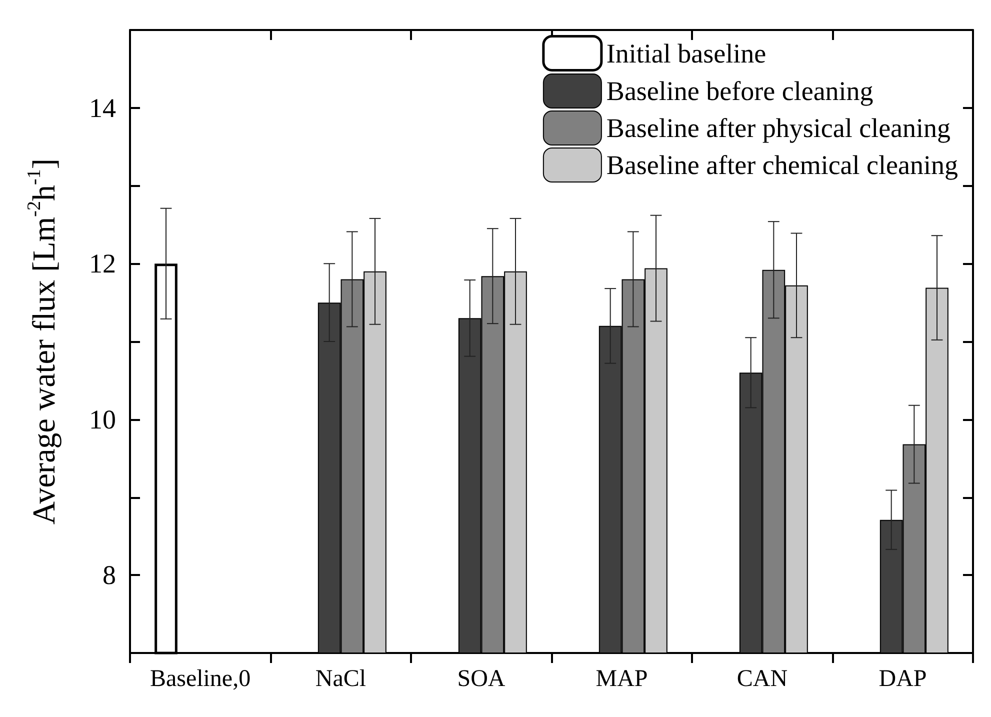  I want to click on x-tick-label: MAP, so click(622, 679).